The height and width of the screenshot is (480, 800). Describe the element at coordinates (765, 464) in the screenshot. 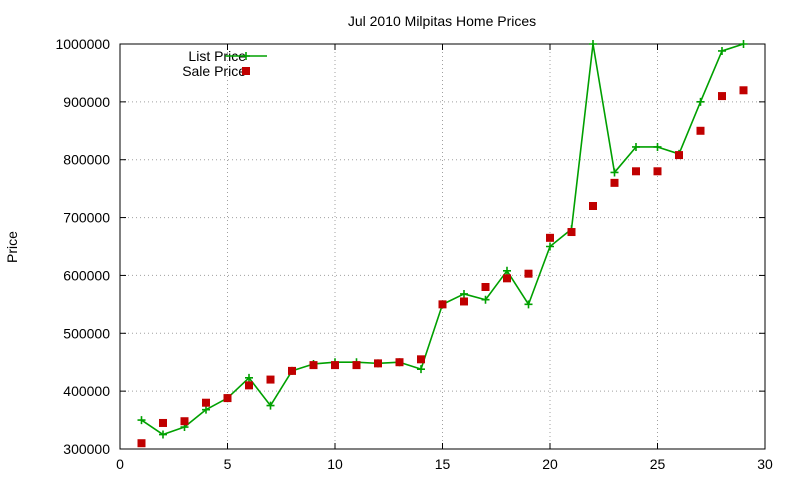

I see `x-tick-label: 30` at that location.